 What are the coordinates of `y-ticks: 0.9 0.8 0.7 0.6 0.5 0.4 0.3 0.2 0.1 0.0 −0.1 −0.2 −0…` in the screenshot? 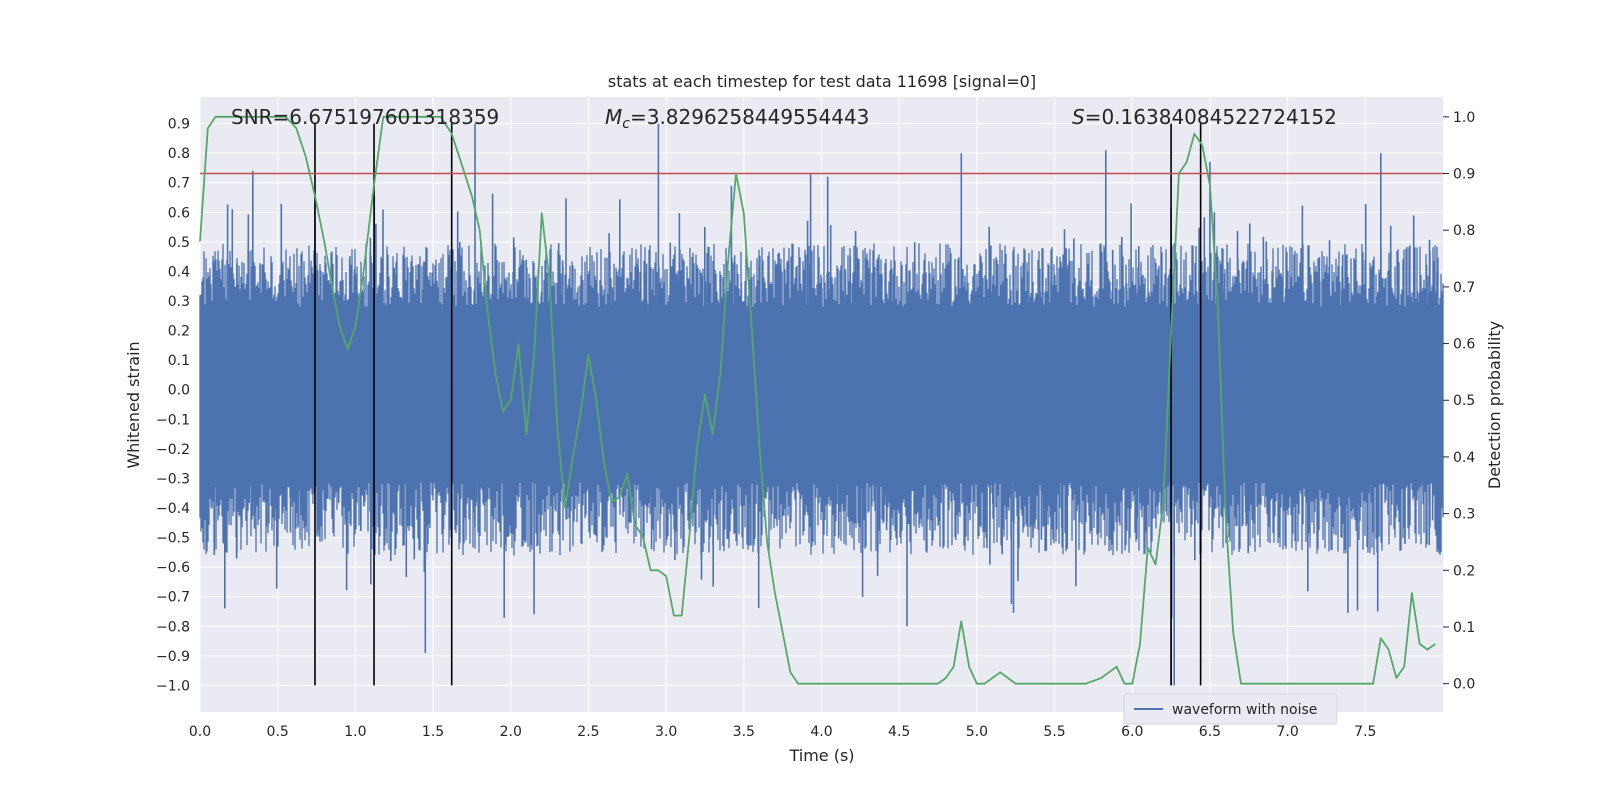 It's located at (173, 406).